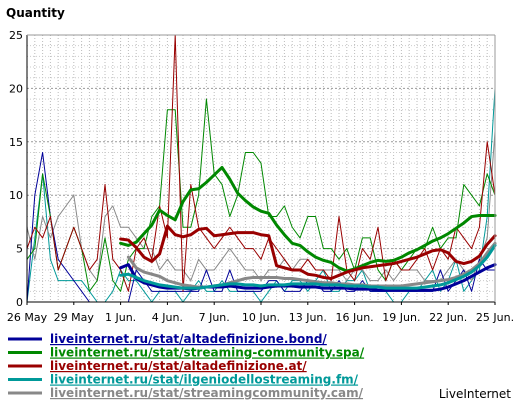  What do you see at coordinates (27, 317) in the screenshot?
I see `x-tick-label: 26 May` at bounding box center [27, 317].